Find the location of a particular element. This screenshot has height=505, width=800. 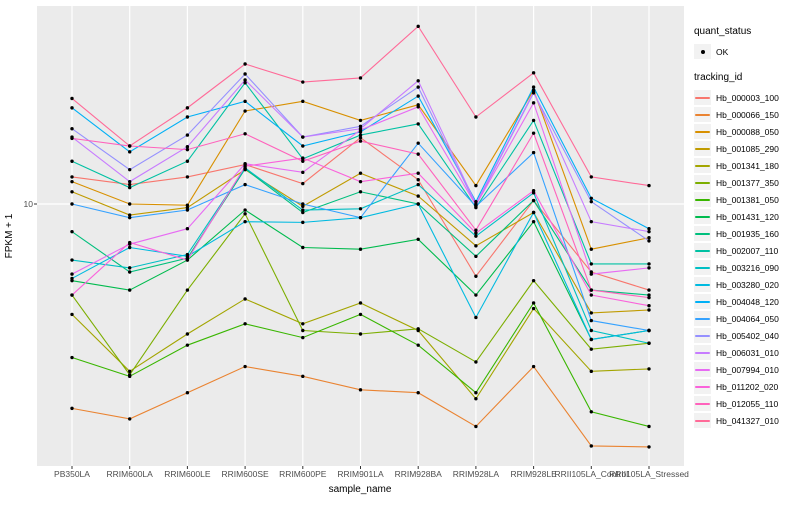

y-axis-title: FPKM + 1 is located at coordinates (9, 235).